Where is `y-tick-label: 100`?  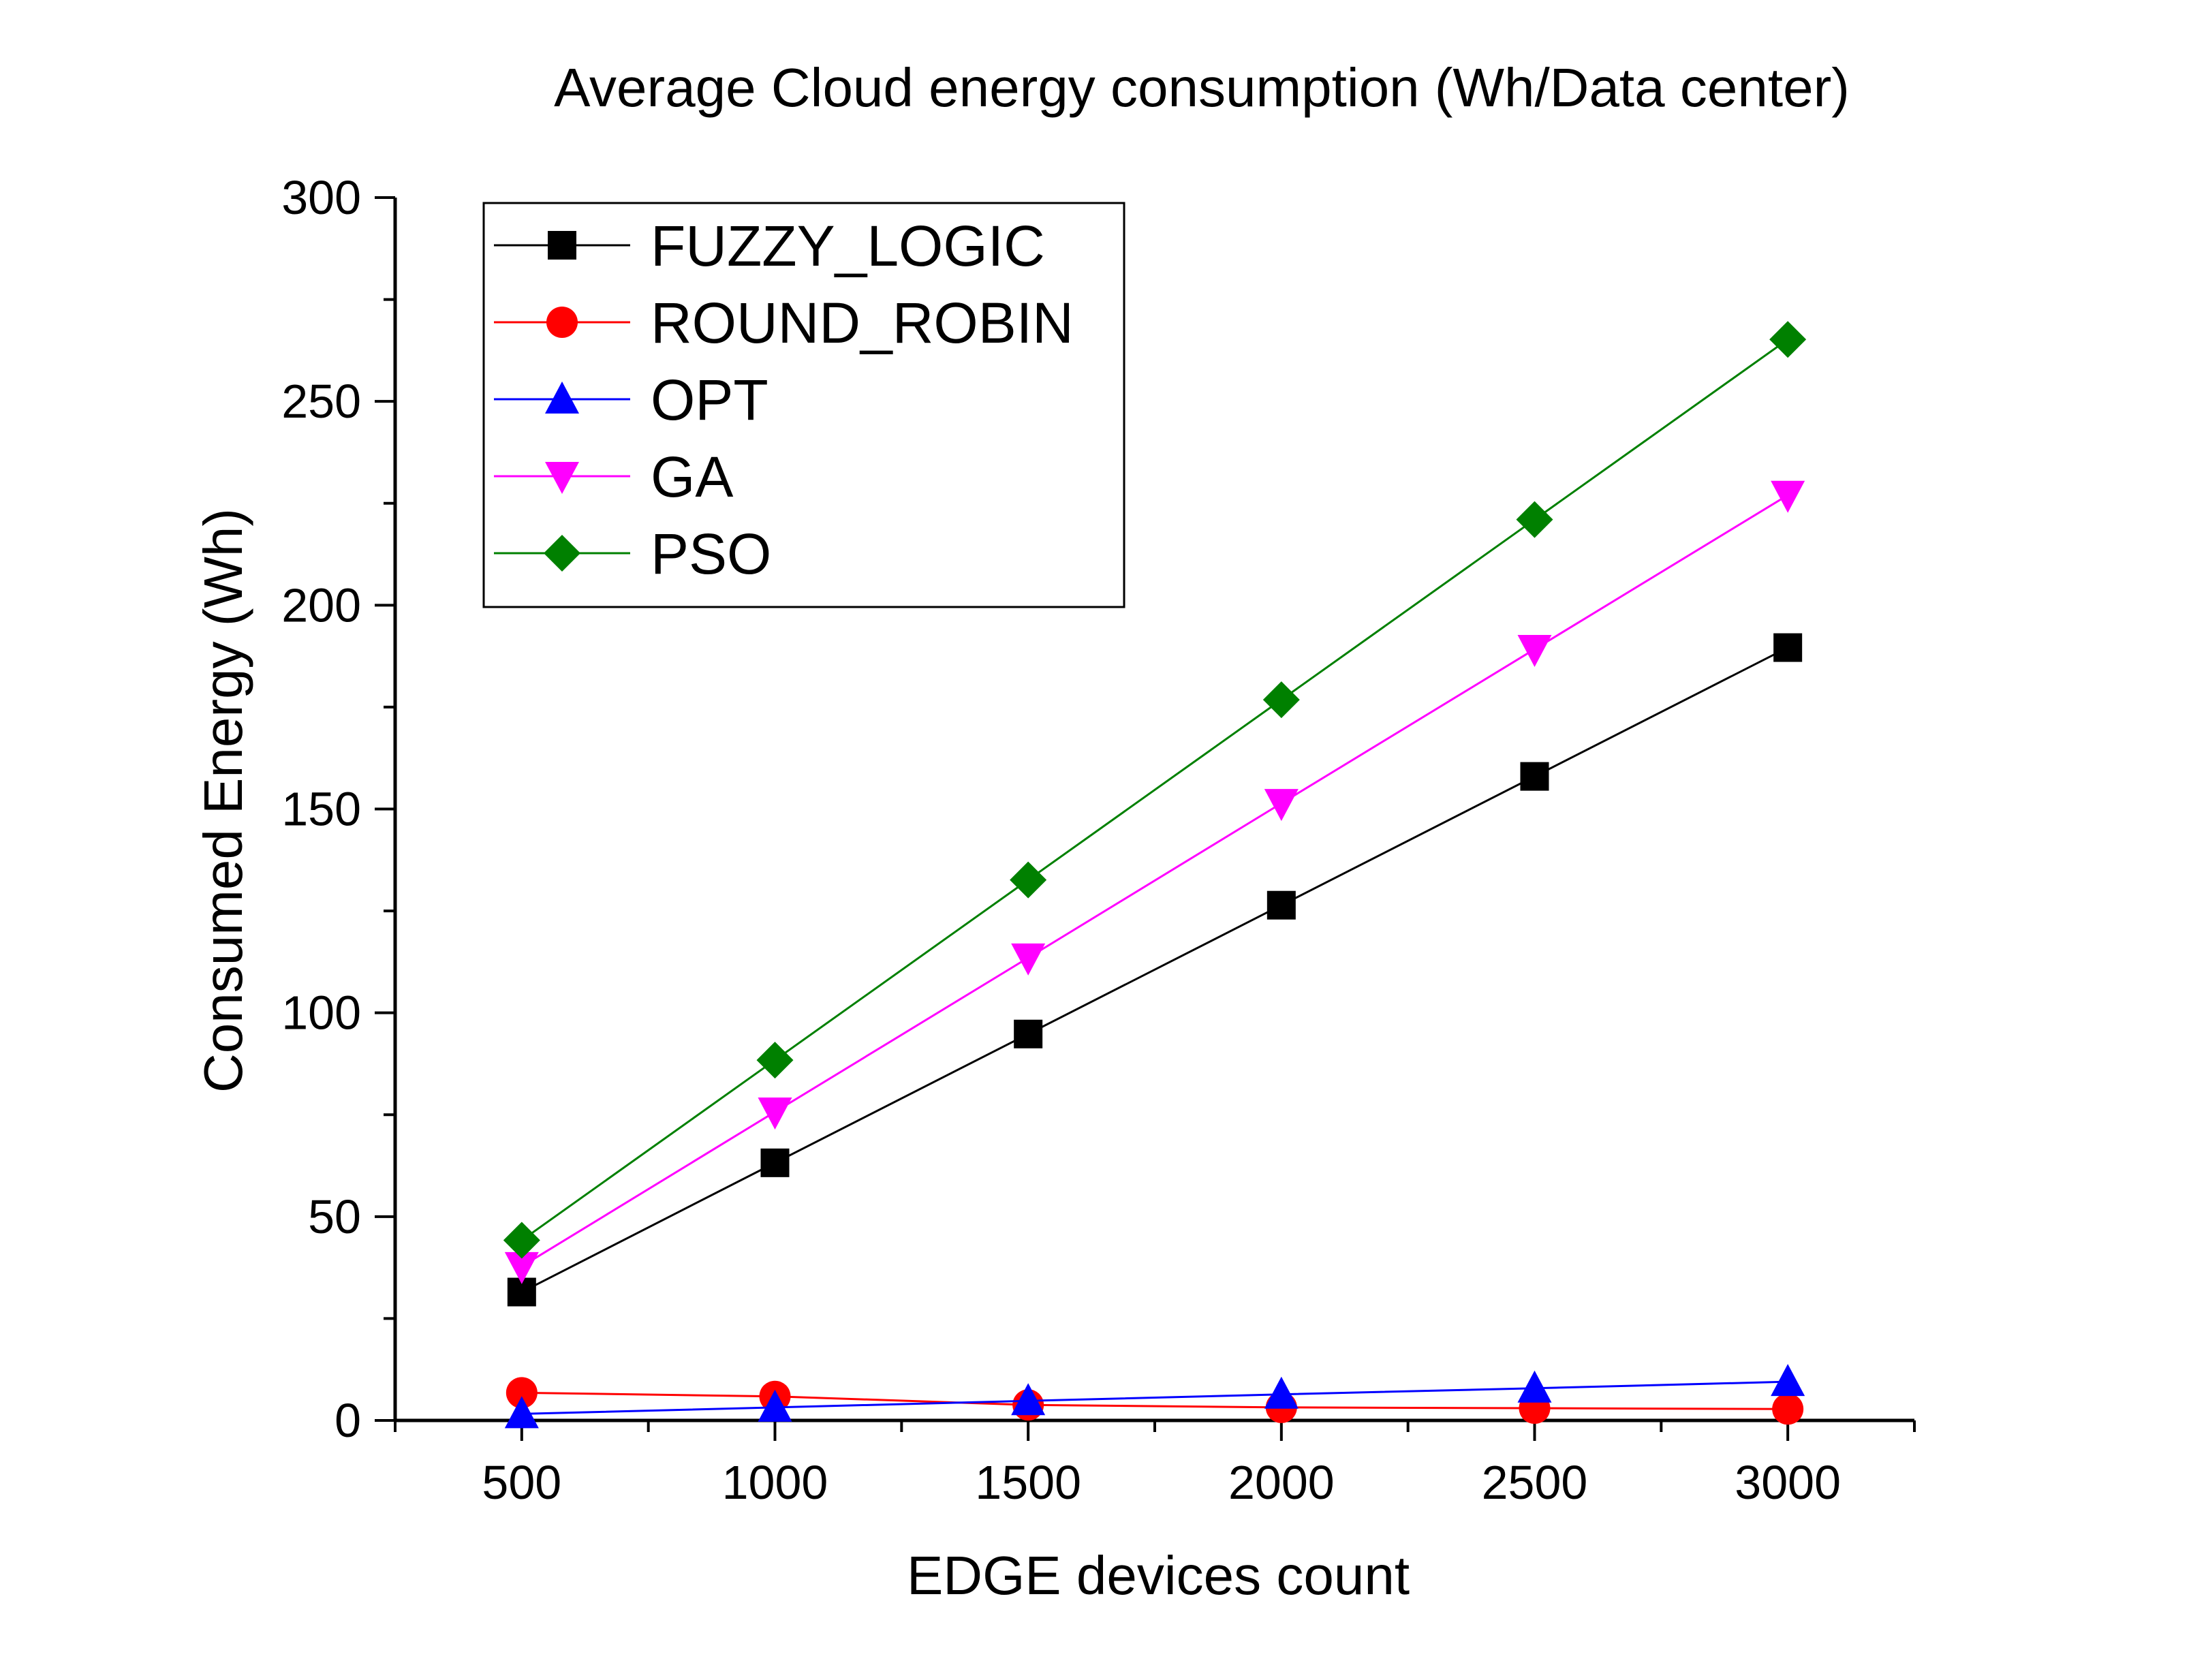 y-tick-label: 100 is located at coordinates (321, 1013).